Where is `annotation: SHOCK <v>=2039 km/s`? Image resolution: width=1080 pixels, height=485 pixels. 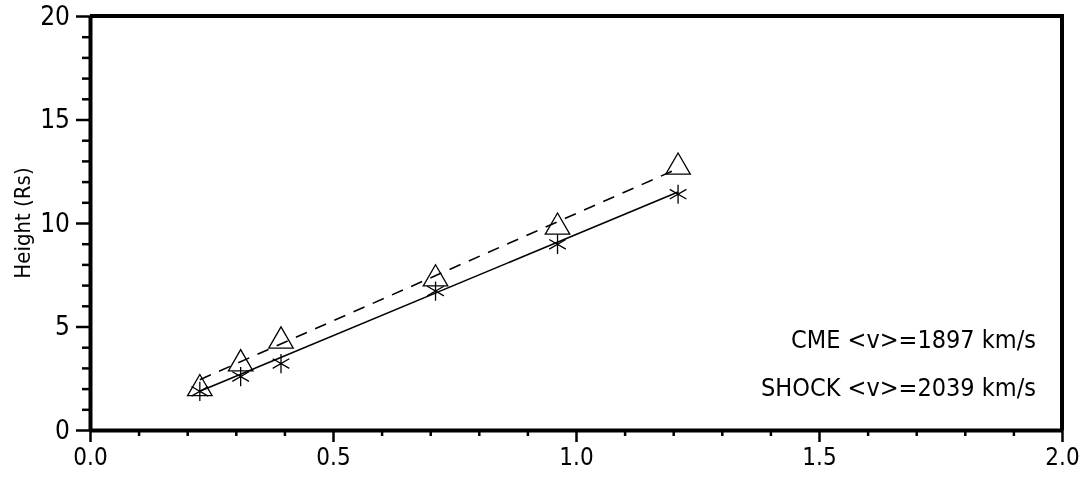 annotation: SHOCK <v>=2039 km/s is located at coordinates (898, 387).